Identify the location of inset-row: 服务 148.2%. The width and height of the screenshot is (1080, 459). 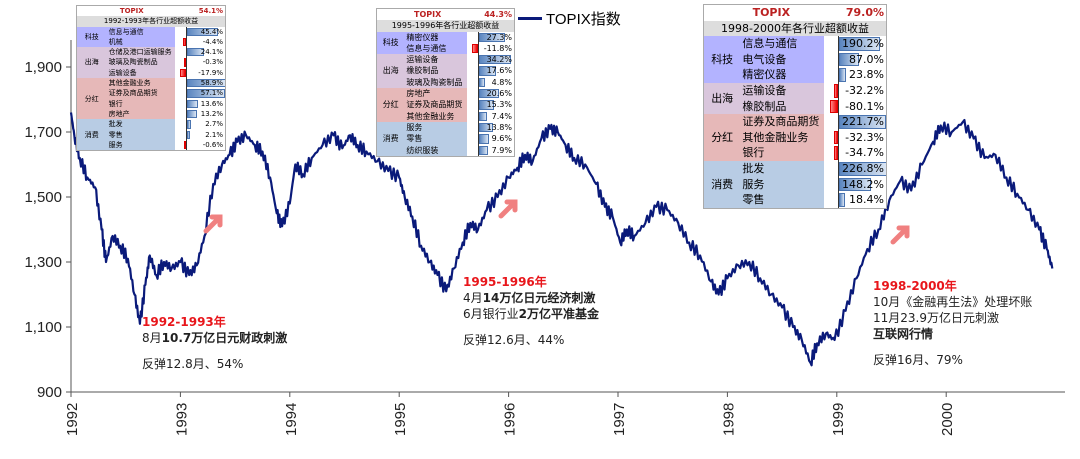
(795, 184).